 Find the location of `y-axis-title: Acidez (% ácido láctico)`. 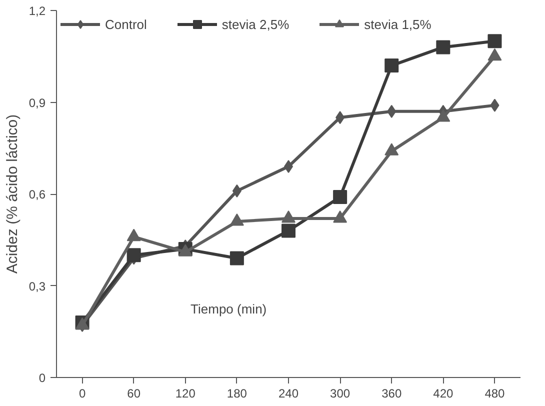

y-axis-title: Acidez (% ácido láctico) is located at coordinates (12, 194).